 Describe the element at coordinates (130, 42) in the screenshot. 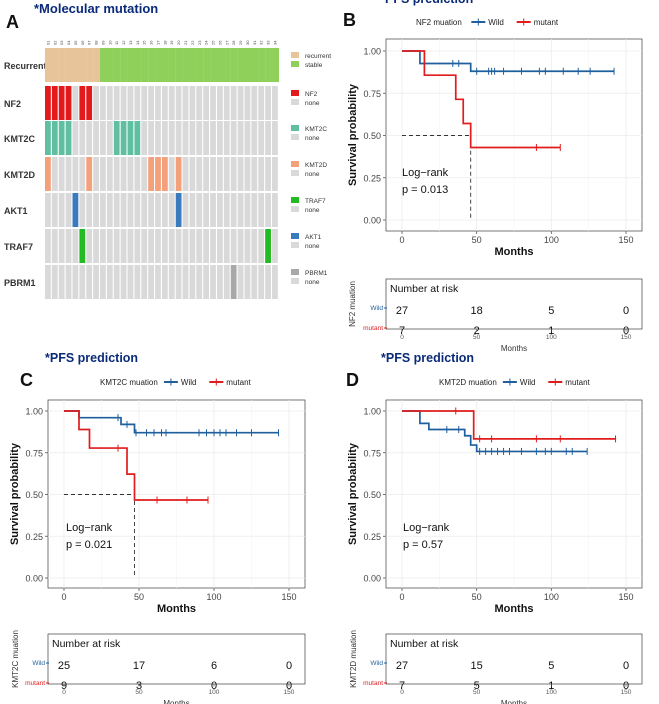

I see `sample-id: 13` at that location.